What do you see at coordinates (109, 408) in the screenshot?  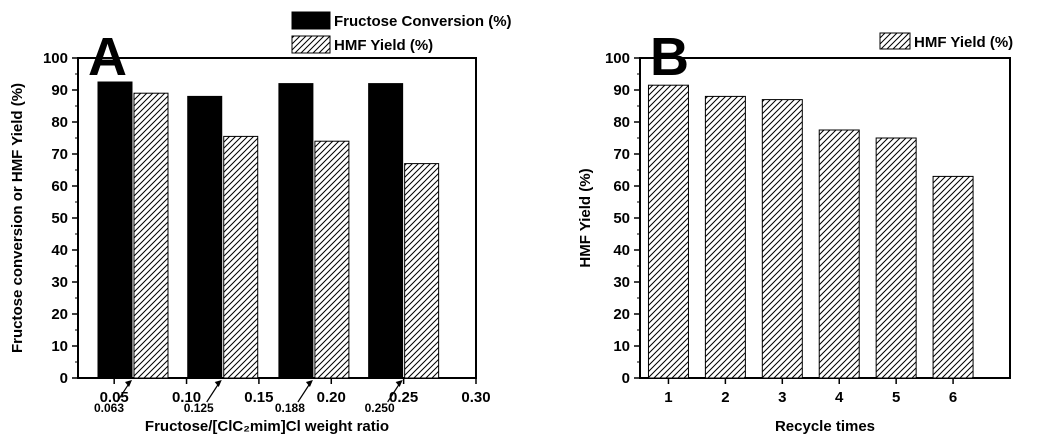 I see `category-label: 0.063` at bounding box center [109, 408].